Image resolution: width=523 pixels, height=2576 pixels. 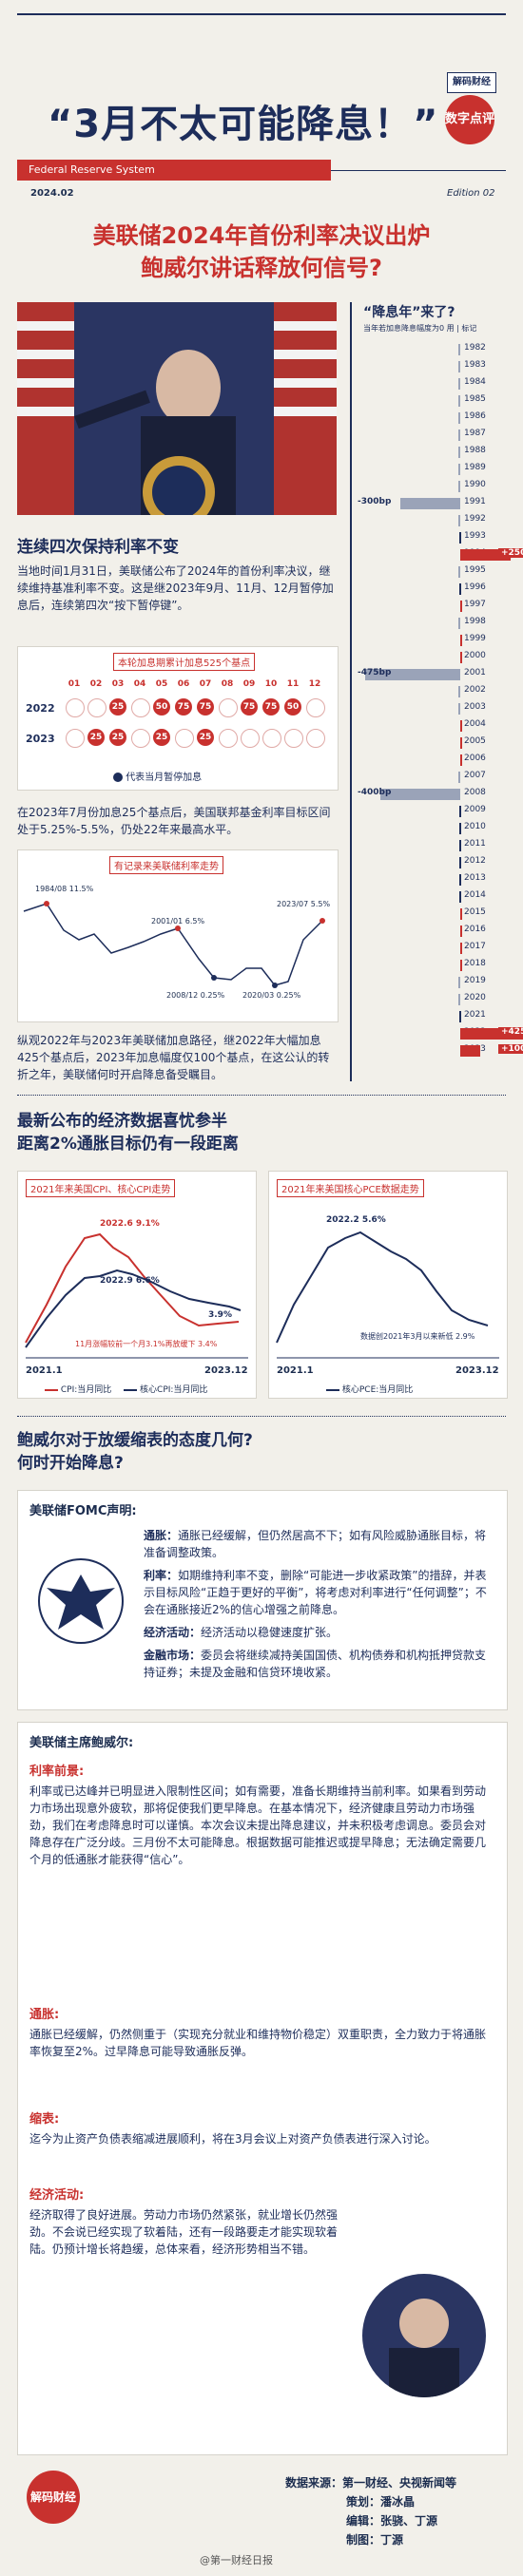 What do you see at coordinates (375, 792) in the screenshot?
I see `rate-change-label: -400bp` at bounding box center [375, 792].